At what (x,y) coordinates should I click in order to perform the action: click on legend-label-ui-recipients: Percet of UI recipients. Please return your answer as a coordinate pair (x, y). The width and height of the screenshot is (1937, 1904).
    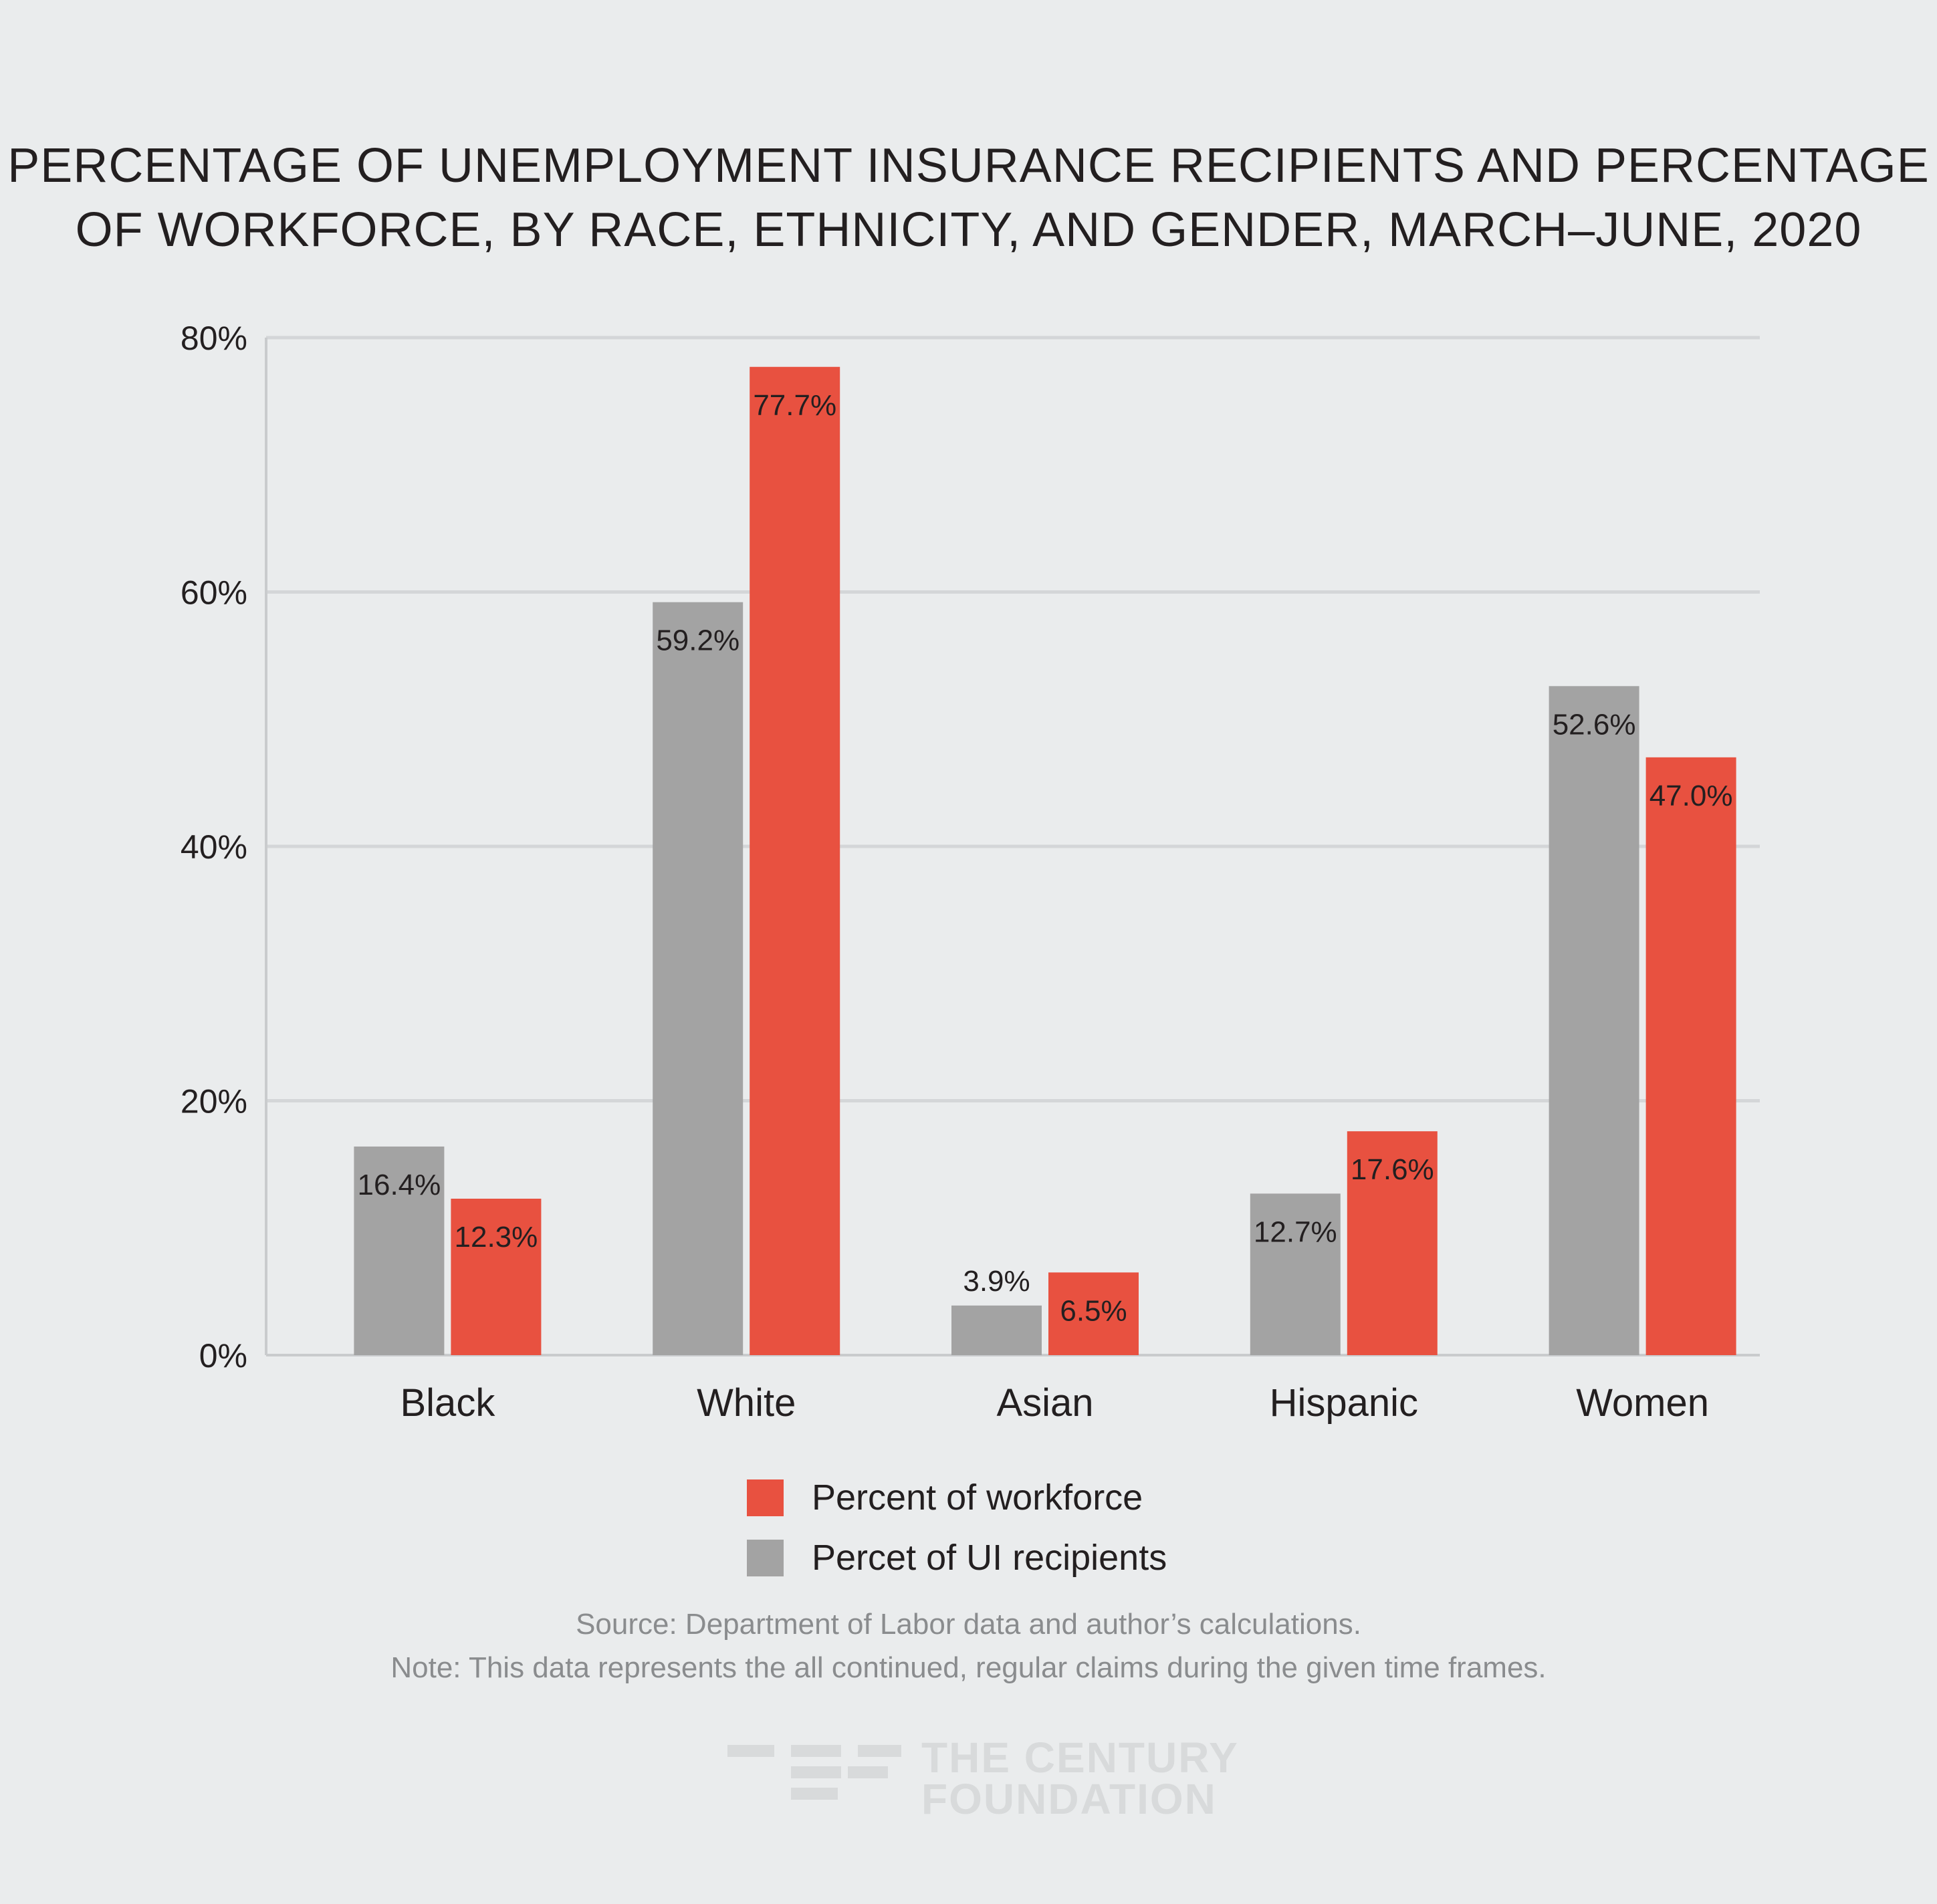
    Looking at the image, I should click on (989, 1558).